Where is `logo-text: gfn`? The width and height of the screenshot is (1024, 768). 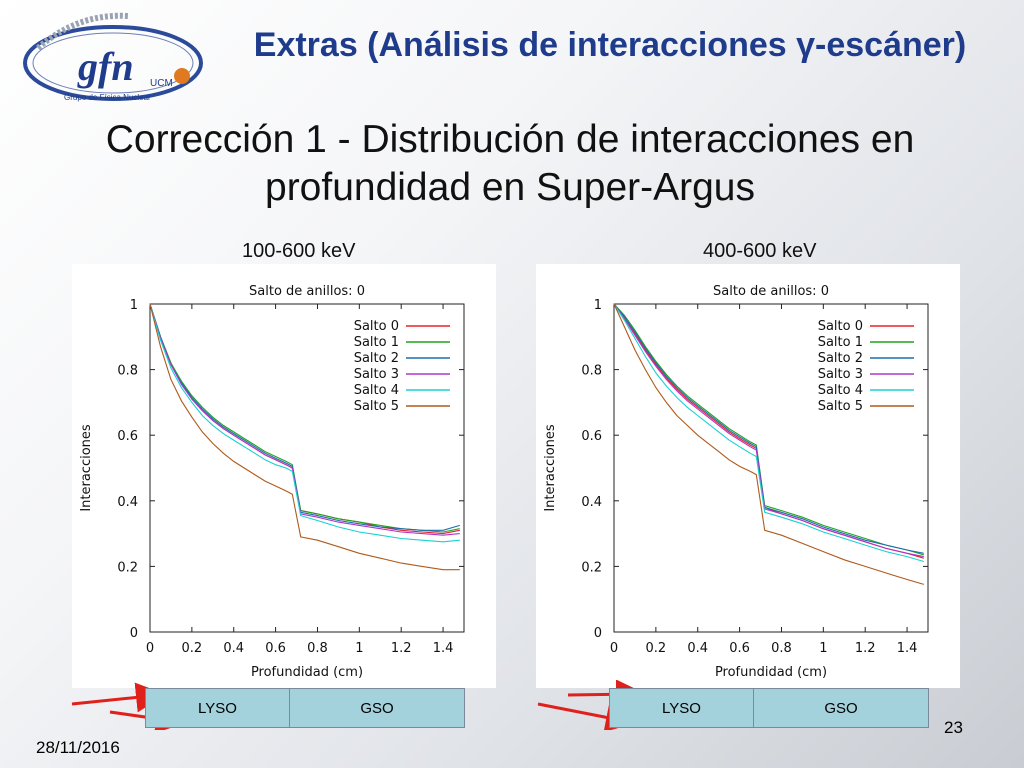
logo-text: gfn is located at coordinates (105, 66).